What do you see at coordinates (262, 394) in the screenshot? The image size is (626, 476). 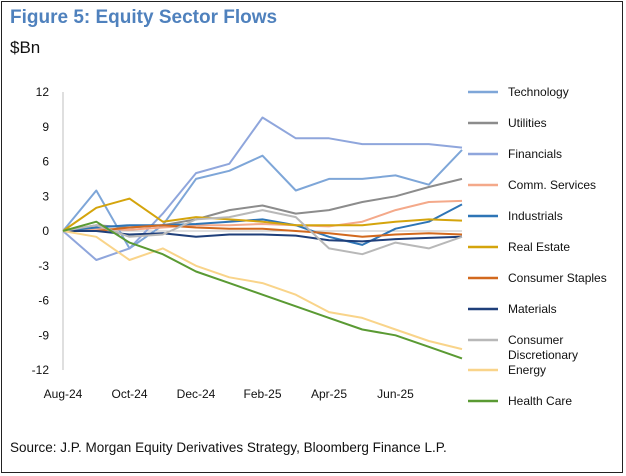 I see `x-tick-label: Feb-25` at bounding box center [262, 394].